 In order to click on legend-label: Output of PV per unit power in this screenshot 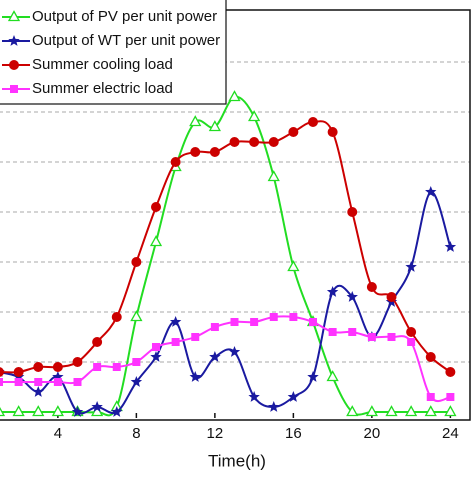, I will do `click(124, 16)`.